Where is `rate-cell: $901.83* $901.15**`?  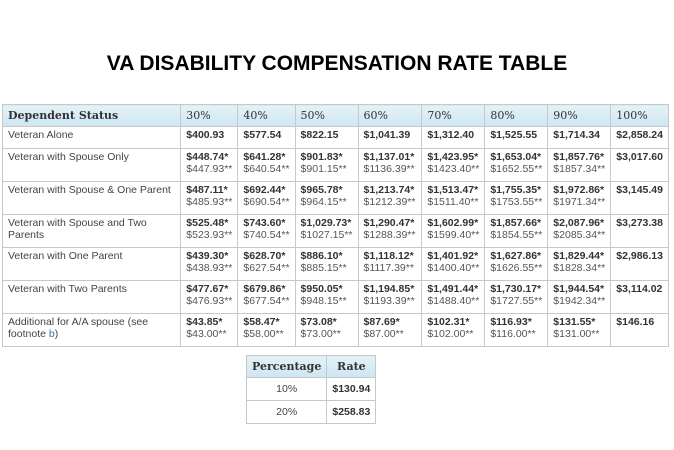 rate-cell: $901.83* $901.15** is located at coordinates (326, 165).